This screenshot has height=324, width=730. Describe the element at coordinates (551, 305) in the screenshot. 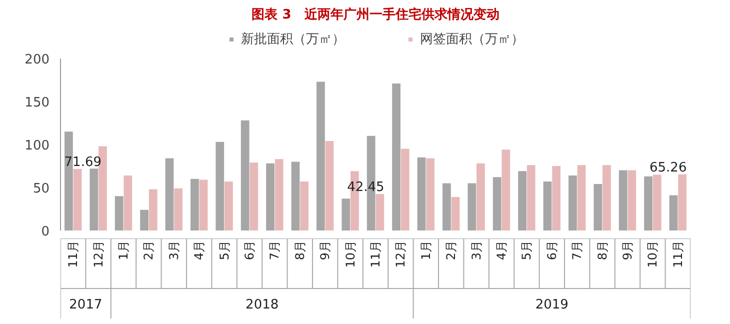

I see `text: 2019` at that location.